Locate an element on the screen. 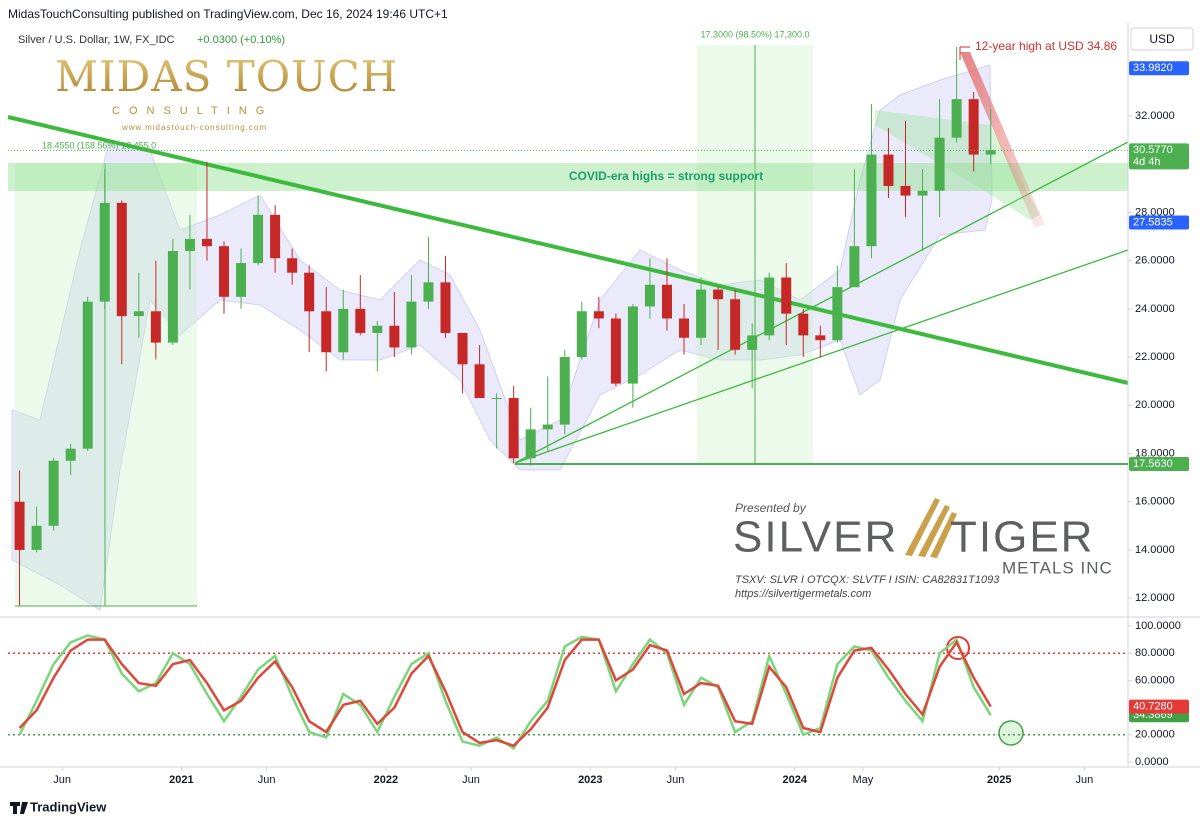  logo: www.midastouch-consulting.com is located at coordinates (194, 127).